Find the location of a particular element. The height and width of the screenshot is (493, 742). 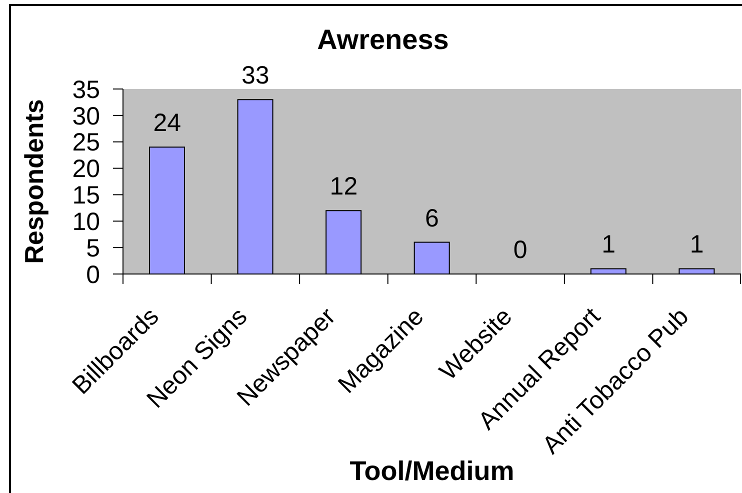

data-label: 12 is located at coordinates (344, 186).